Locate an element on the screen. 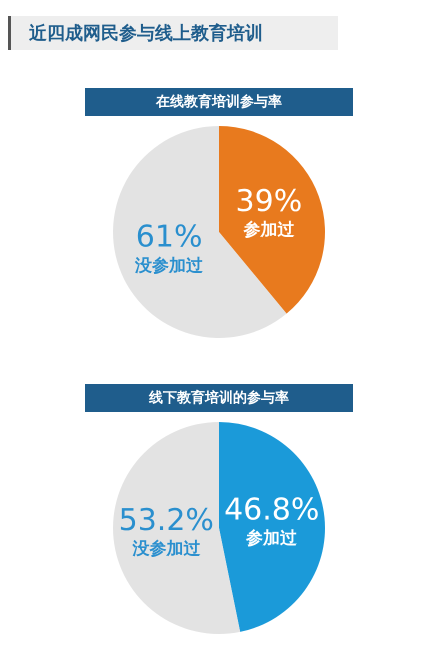  text: 近四成网民参与线上教育培训 is located at coordinates (173, 33).